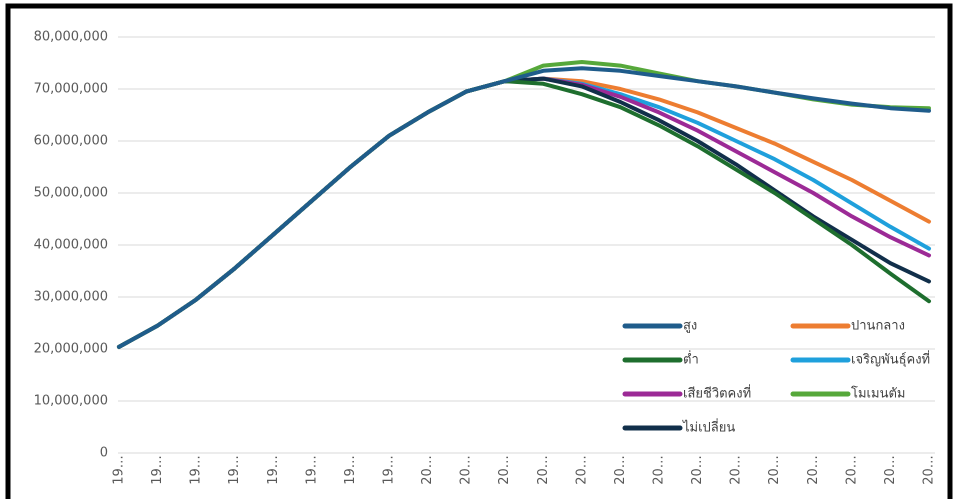 This screenshot has width=953, height=499. I want to click on legend-label: ปานกลาง, so click(878, 326).